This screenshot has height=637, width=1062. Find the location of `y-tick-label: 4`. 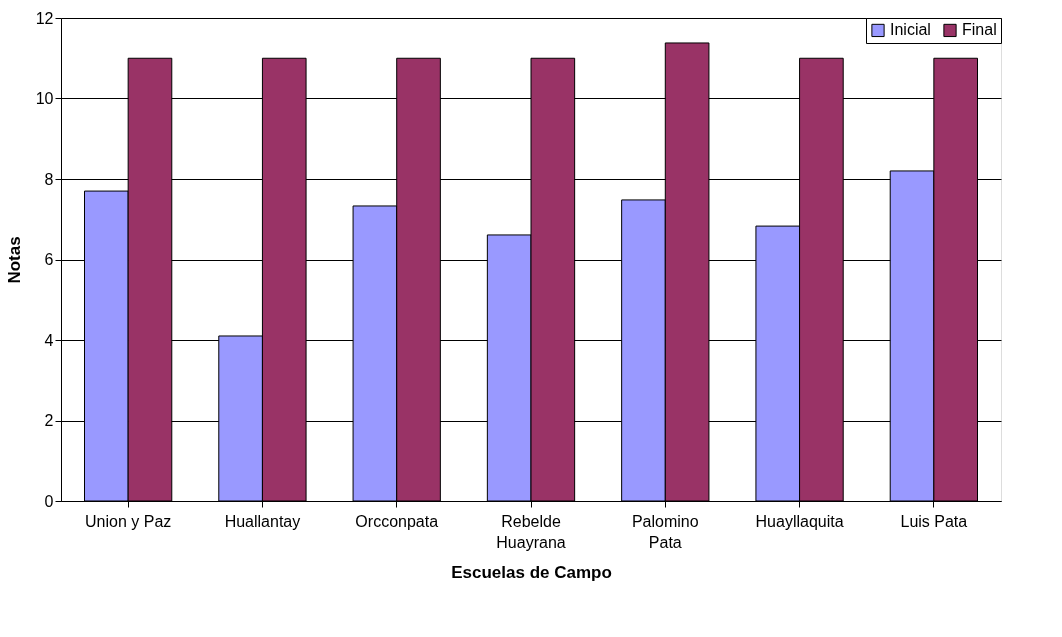

y-tick-label: 4 is located at coordinates (49, 340).